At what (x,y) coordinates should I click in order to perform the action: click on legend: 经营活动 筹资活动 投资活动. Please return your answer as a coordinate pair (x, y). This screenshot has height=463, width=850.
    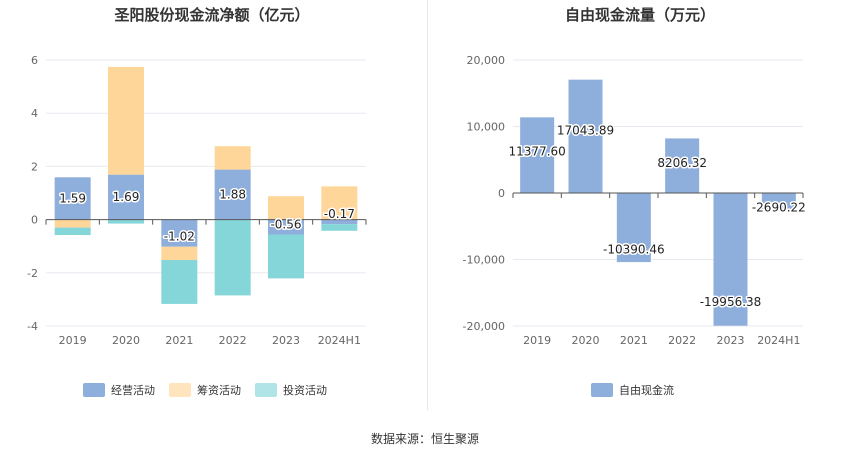
    Looking at the image, I should click on (205, 390).